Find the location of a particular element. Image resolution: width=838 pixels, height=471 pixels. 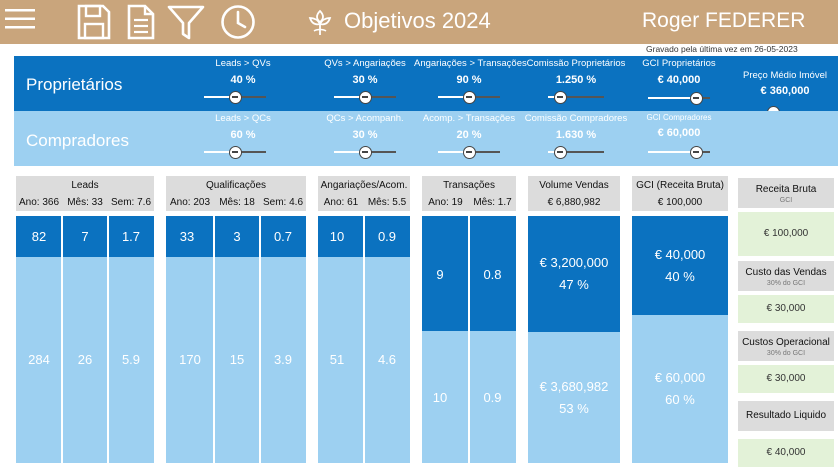

angariacoes-transacoes-slider is located at coordinates (469, 97).